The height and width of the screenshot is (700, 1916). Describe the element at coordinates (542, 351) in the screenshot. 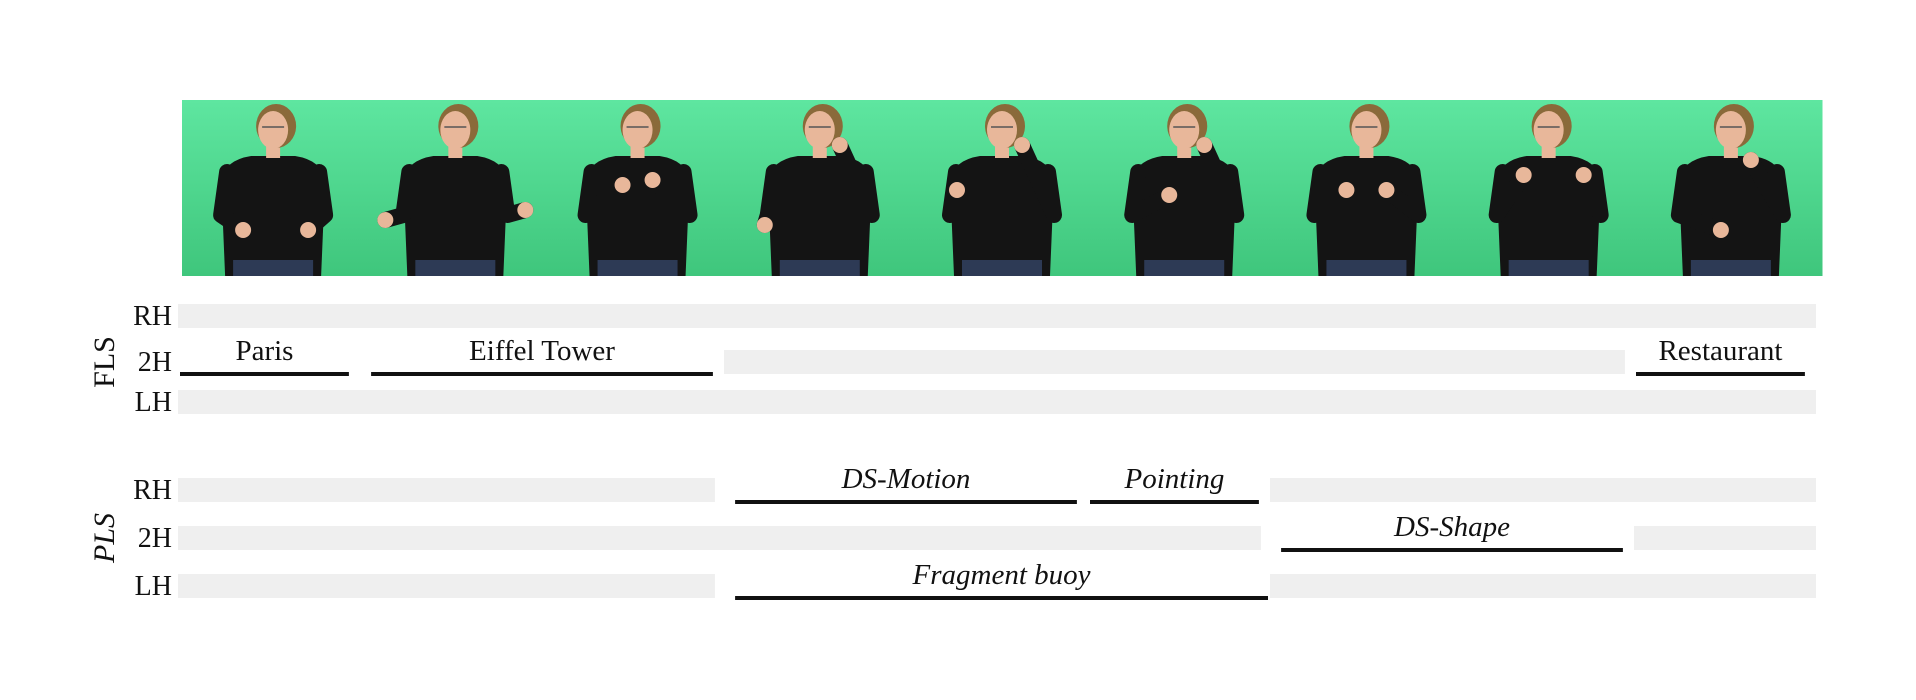

I see `segment-label: Eiffel Tower` at that location.